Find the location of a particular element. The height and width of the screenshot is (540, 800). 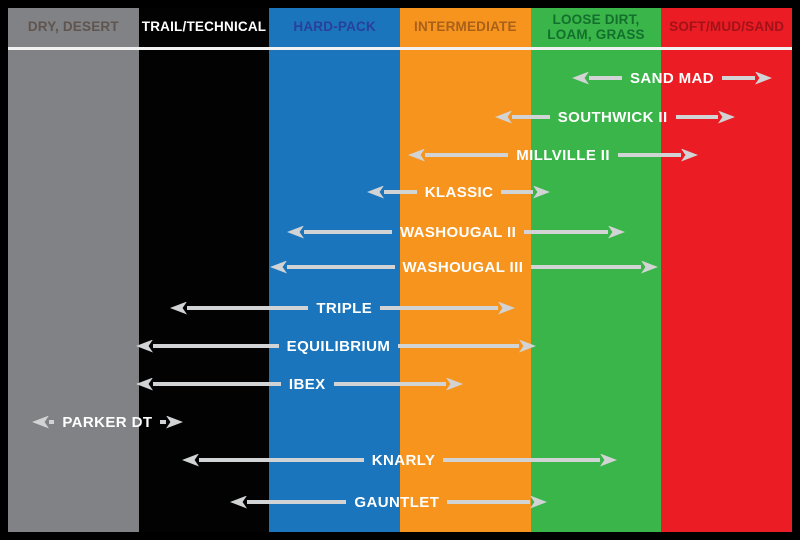

column-header-soft-mud-sand: SOFT/MUD/SAND is located at coordinates (727, 27).